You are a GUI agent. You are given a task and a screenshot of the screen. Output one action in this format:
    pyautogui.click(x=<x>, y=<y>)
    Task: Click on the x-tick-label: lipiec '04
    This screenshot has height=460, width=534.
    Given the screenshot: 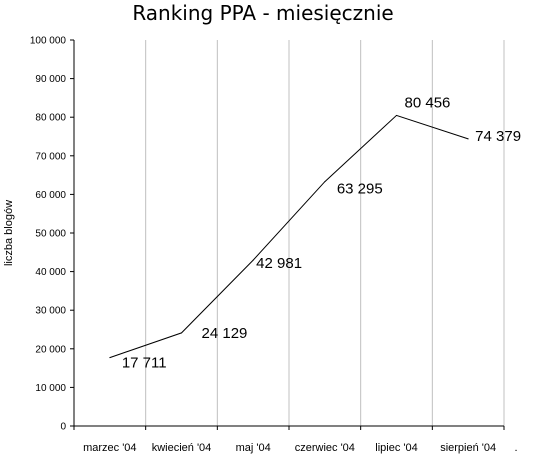 What is the action you would take?
    pyautogui.click(x=396, y=448)
    